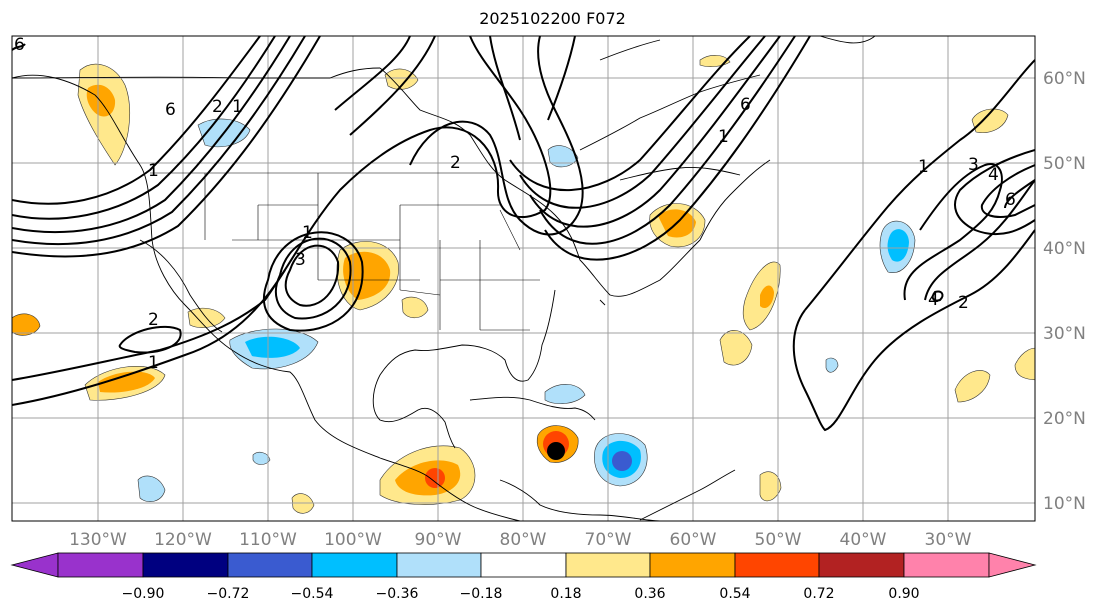  I want to click on anomaly-mid-atlantic-neg-core, so click(898, 245).